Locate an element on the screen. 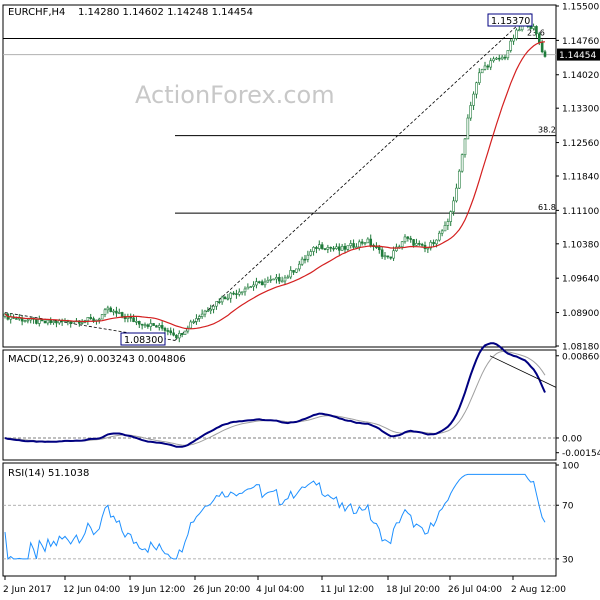 This screenshot has height=600, width=600. rsi-series is located at coordinates (275, 516).